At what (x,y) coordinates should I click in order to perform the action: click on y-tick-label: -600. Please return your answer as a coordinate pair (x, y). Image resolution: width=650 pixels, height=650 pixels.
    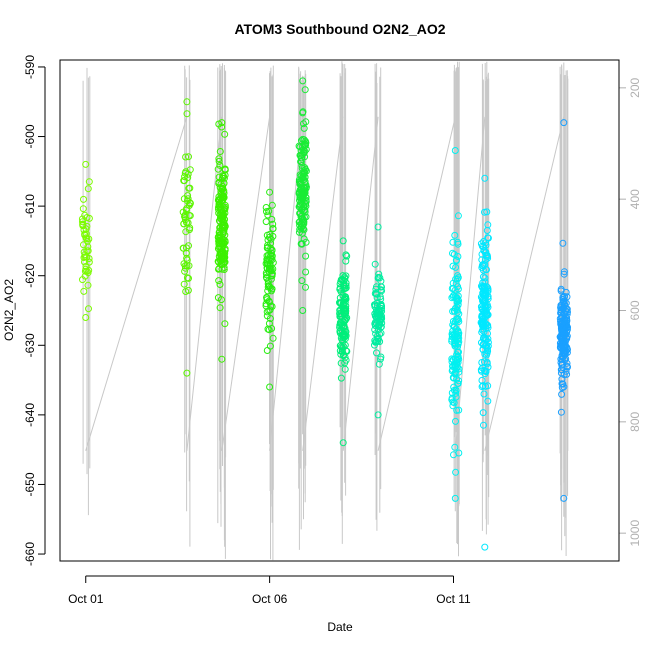
    Looking at the image, I should click on (30, 136).